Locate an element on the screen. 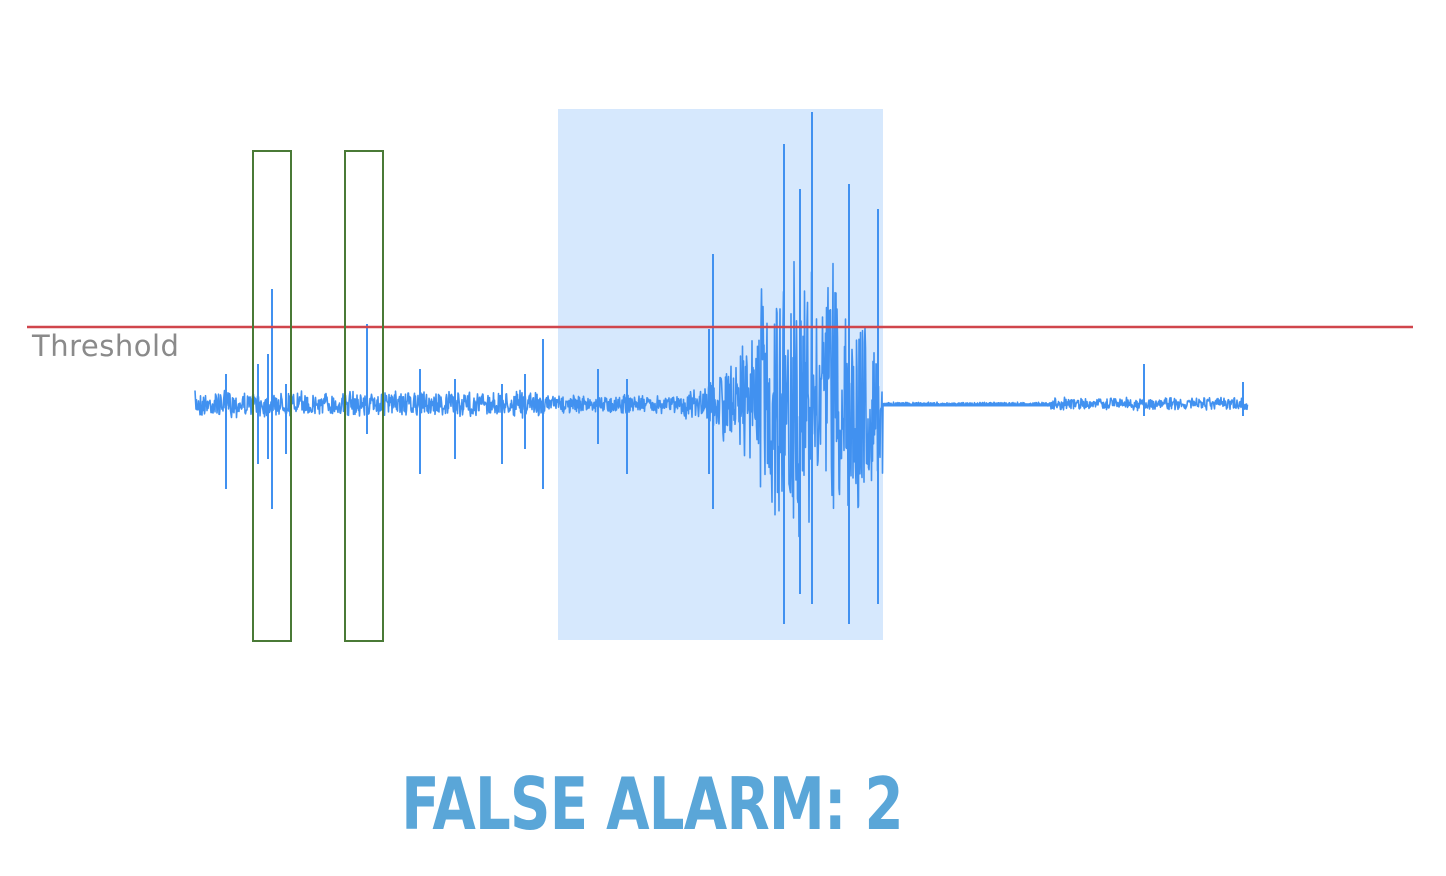 This screenshot has width=1446, height=876. threshold-label: Threshold is located at coordinates (106, 346).